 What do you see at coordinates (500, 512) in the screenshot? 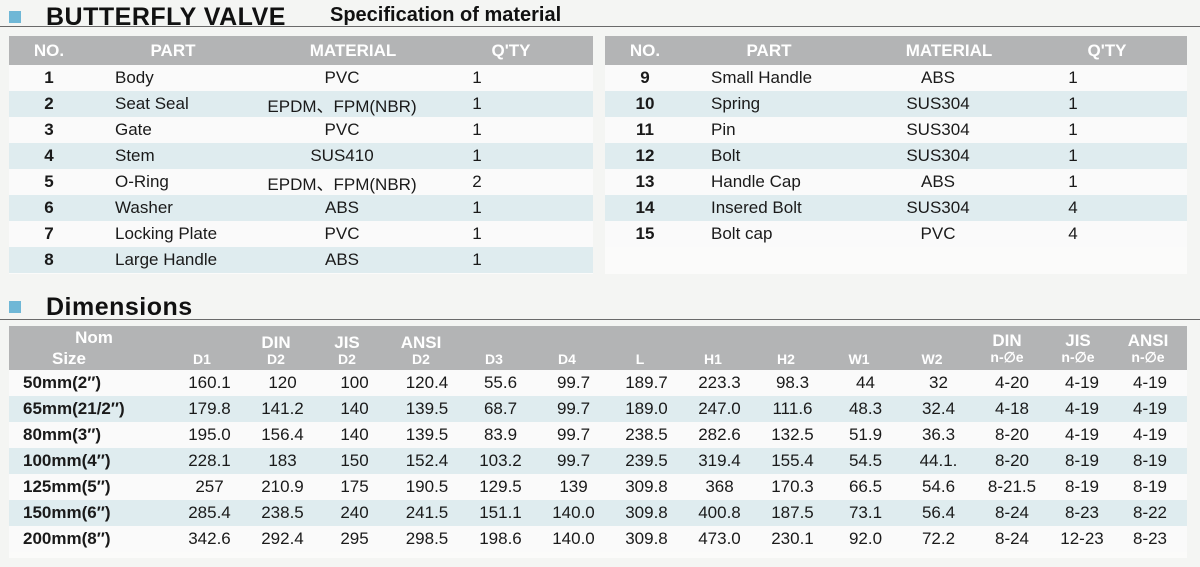
I see `cell-d3: 151.1` at bounding box center [500, 512].